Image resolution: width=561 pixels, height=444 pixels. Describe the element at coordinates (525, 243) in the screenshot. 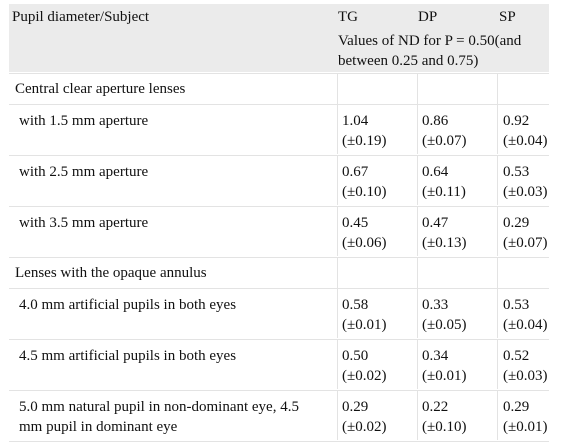

I see `value-sp: (±0.07)` at that location.